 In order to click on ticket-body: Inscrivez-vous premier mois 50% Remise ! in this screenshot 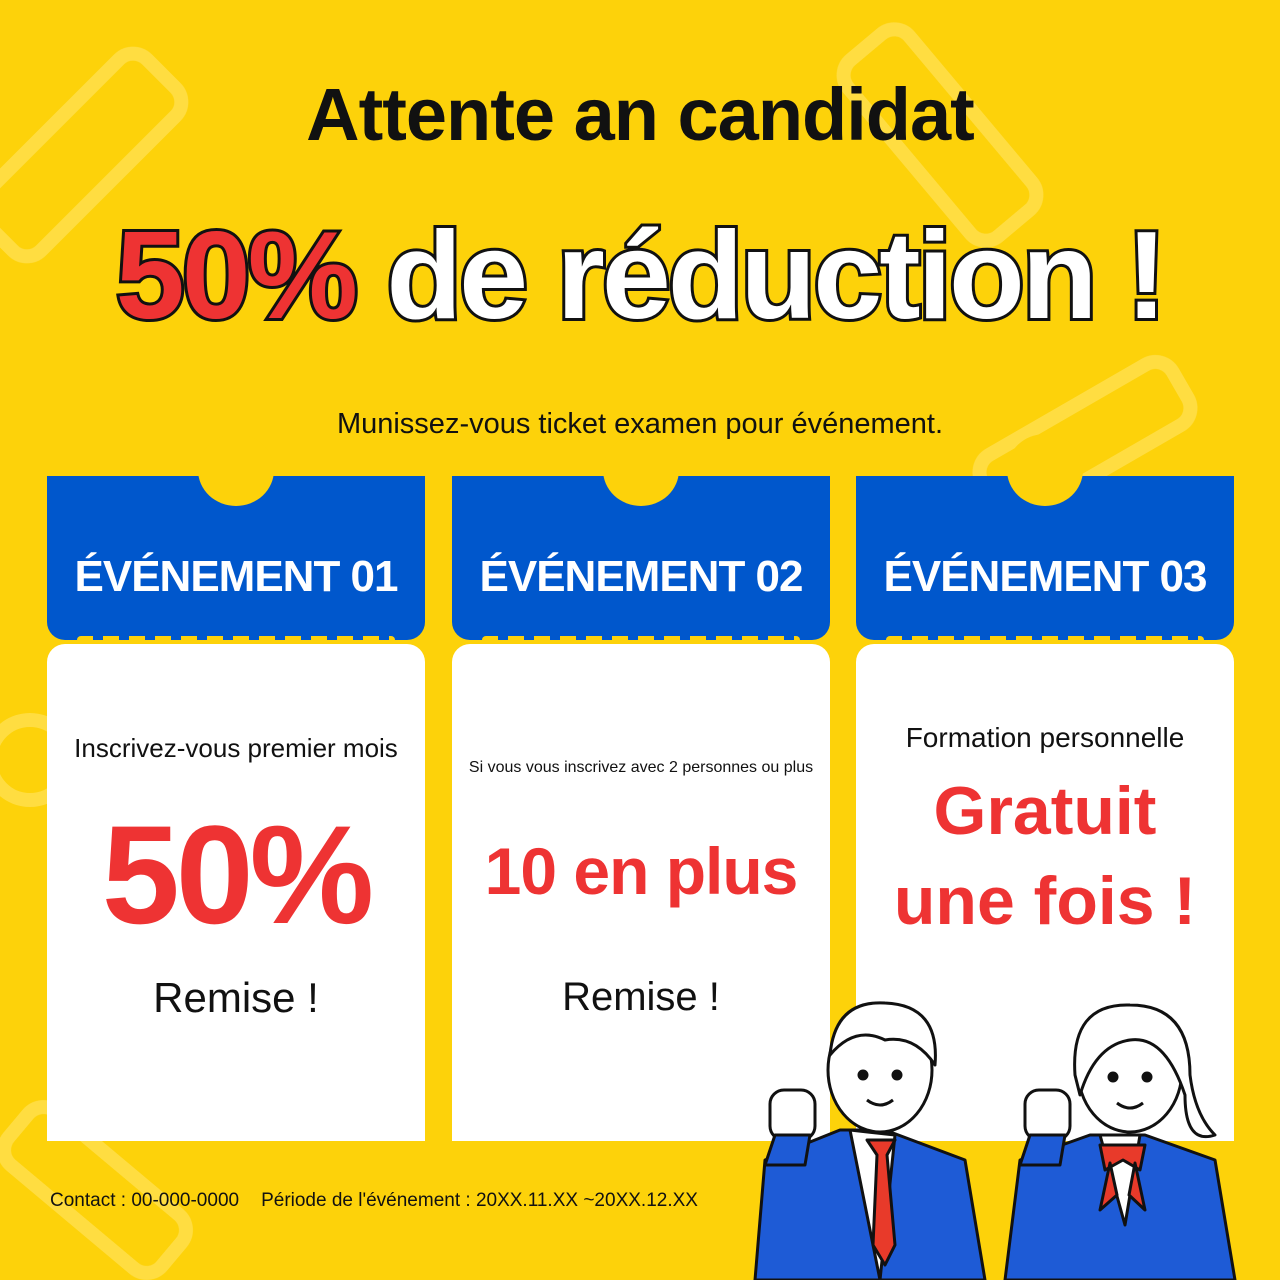, I will do `click(236, 892)`.